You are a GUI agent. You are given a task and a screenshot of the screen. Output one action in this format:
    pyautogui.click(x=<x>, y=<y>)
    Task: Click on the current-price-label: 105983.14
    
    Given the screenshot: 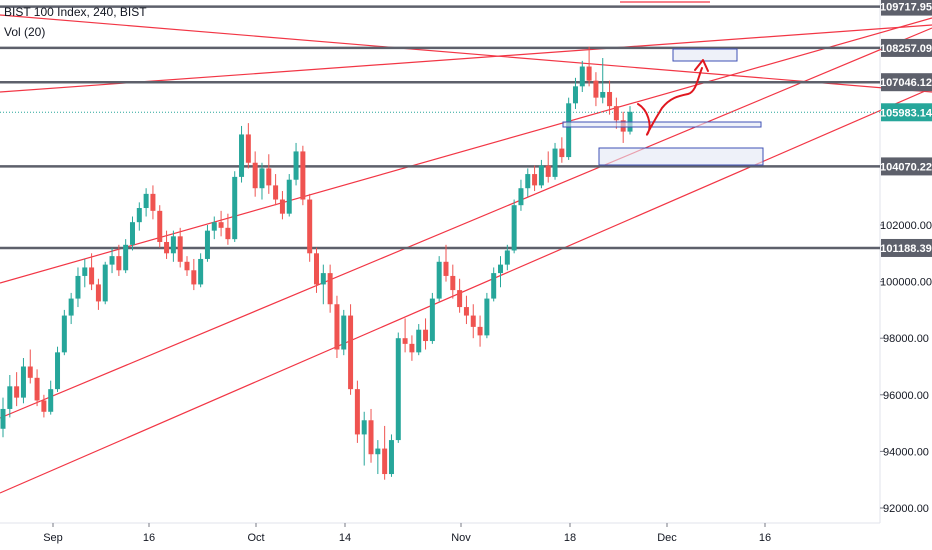 What is the action you would take?
    pyautogui.click(x=906, y=113)
    